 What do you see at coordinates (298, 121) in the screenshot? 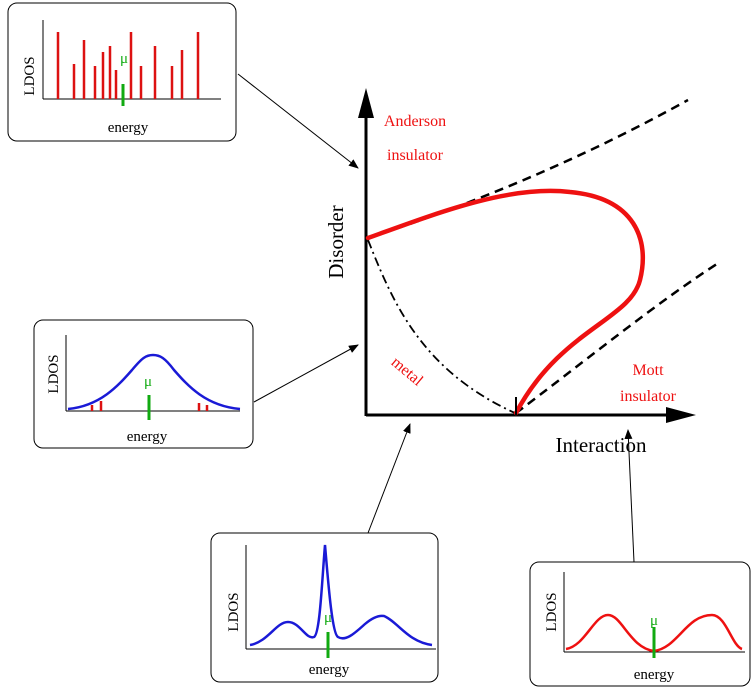
I see `arrow-to-anderson` at bounding box center [298, 121].